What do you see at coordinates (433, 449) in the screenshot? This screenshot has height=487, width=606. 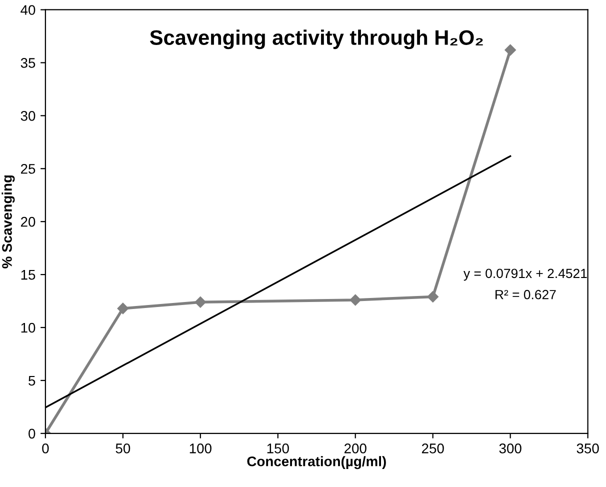 I see `x-tick-label: 250` at bounding box center [433, 449].